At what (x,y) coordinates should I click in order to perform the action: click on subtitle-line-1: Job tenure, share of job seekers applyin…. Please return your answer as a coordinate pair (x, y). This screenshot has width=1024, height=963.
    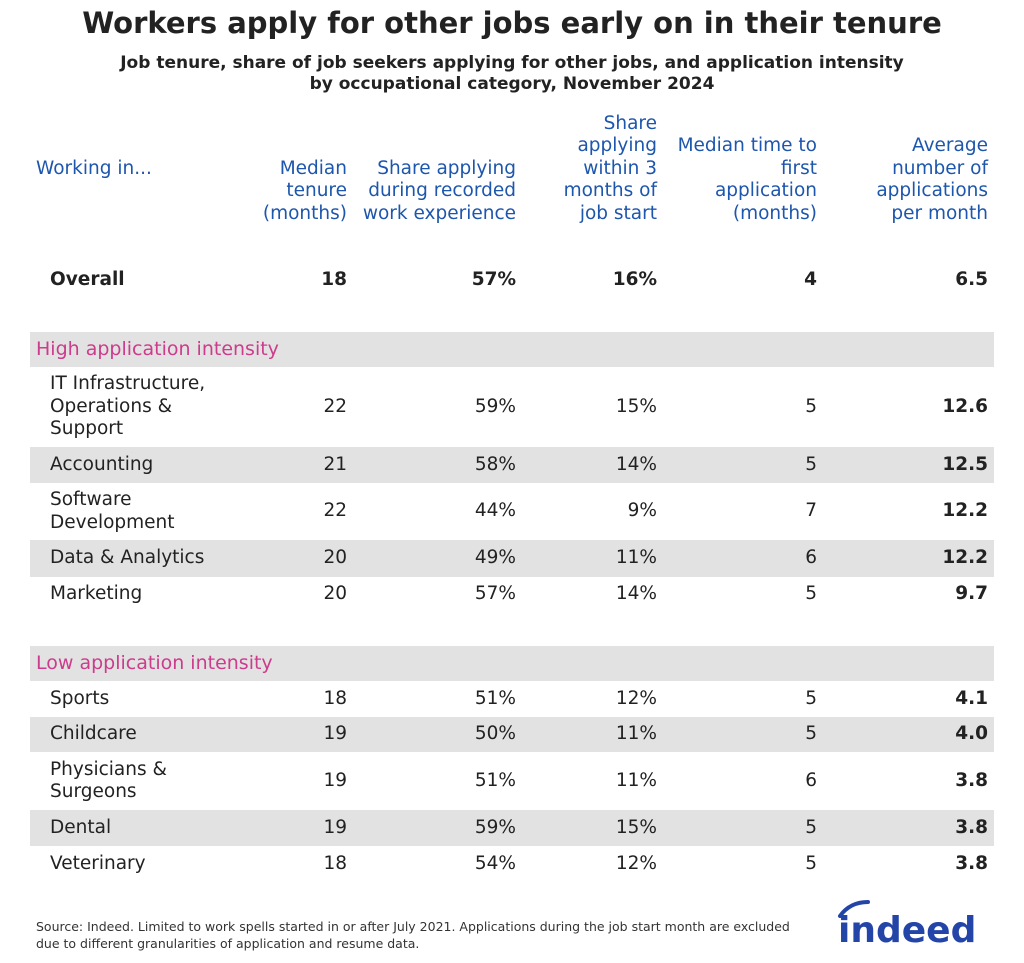
    Looking at the image, I should click on (512, 63).